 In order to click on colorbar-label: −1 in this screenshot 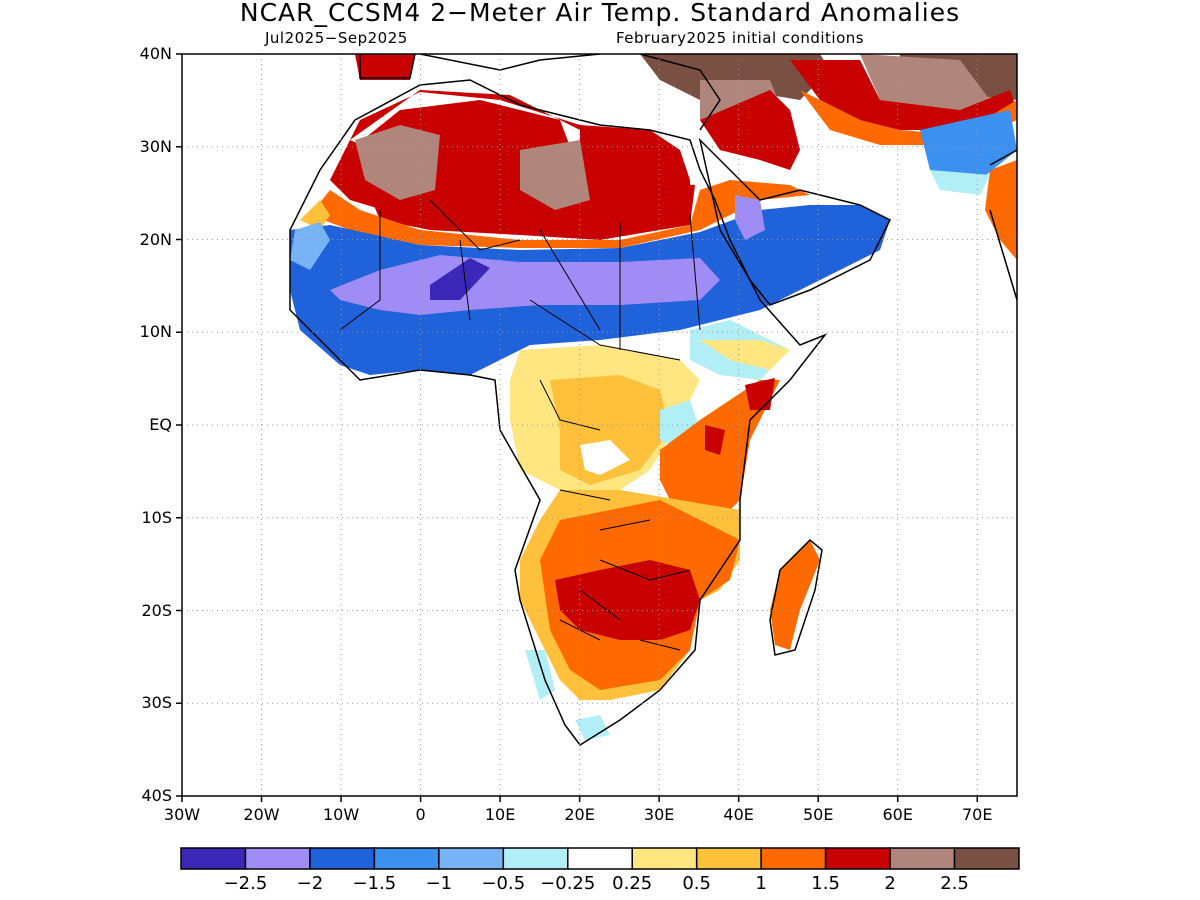, I will do `click(439, 883)`.